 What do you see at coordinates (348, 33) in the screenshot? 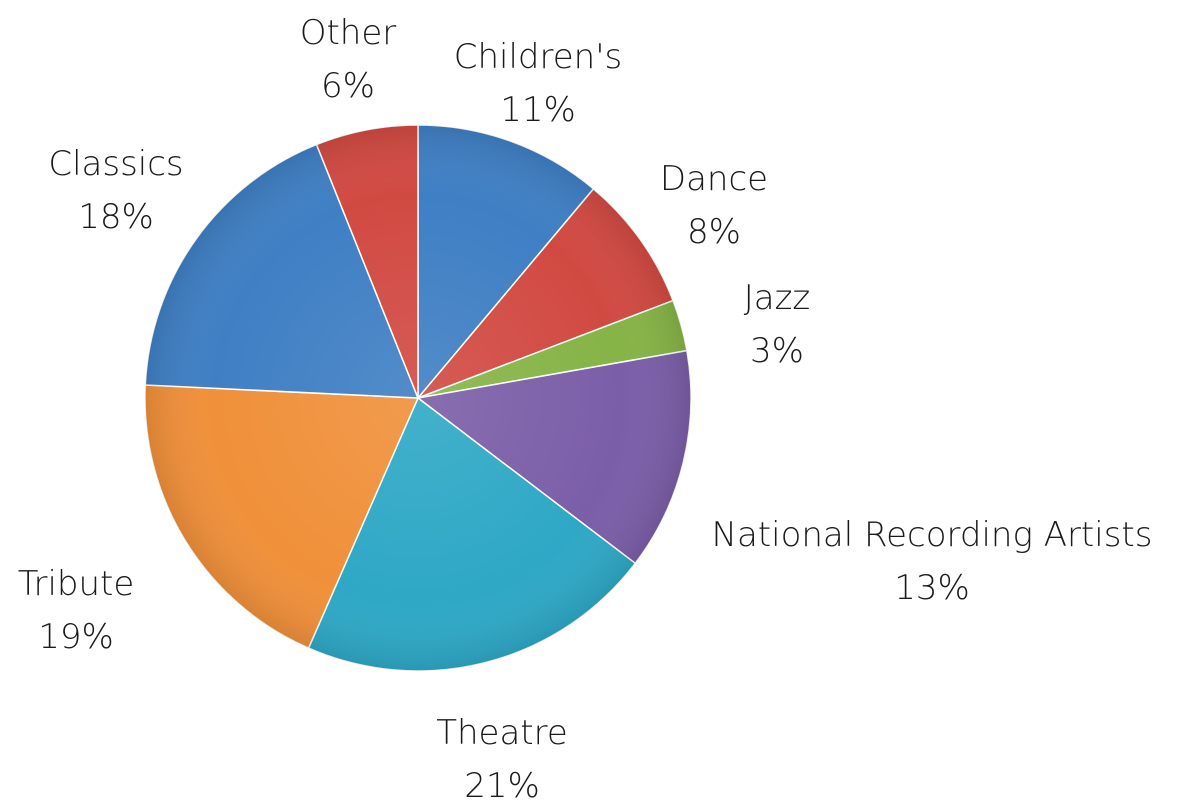
I see `slice-label-other: Other` at bounding box center [348, 33].